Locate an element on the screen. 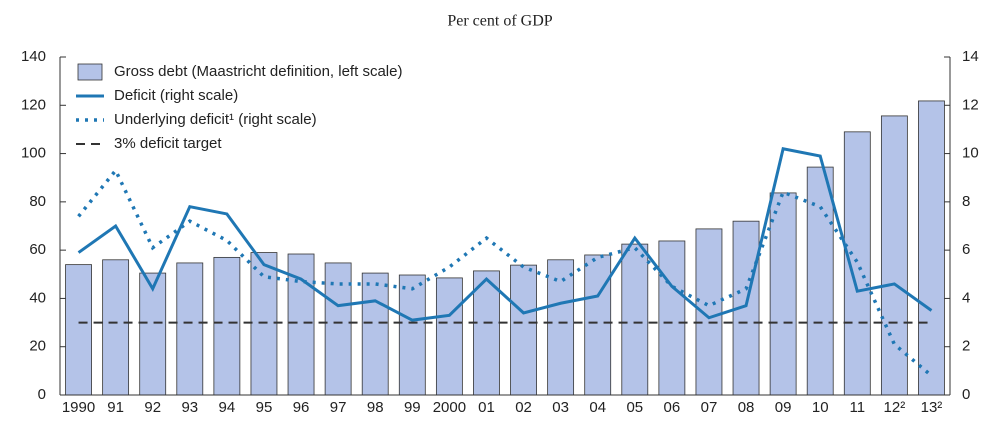  x-tick-label: 09 is located at coordinates (783, 407).